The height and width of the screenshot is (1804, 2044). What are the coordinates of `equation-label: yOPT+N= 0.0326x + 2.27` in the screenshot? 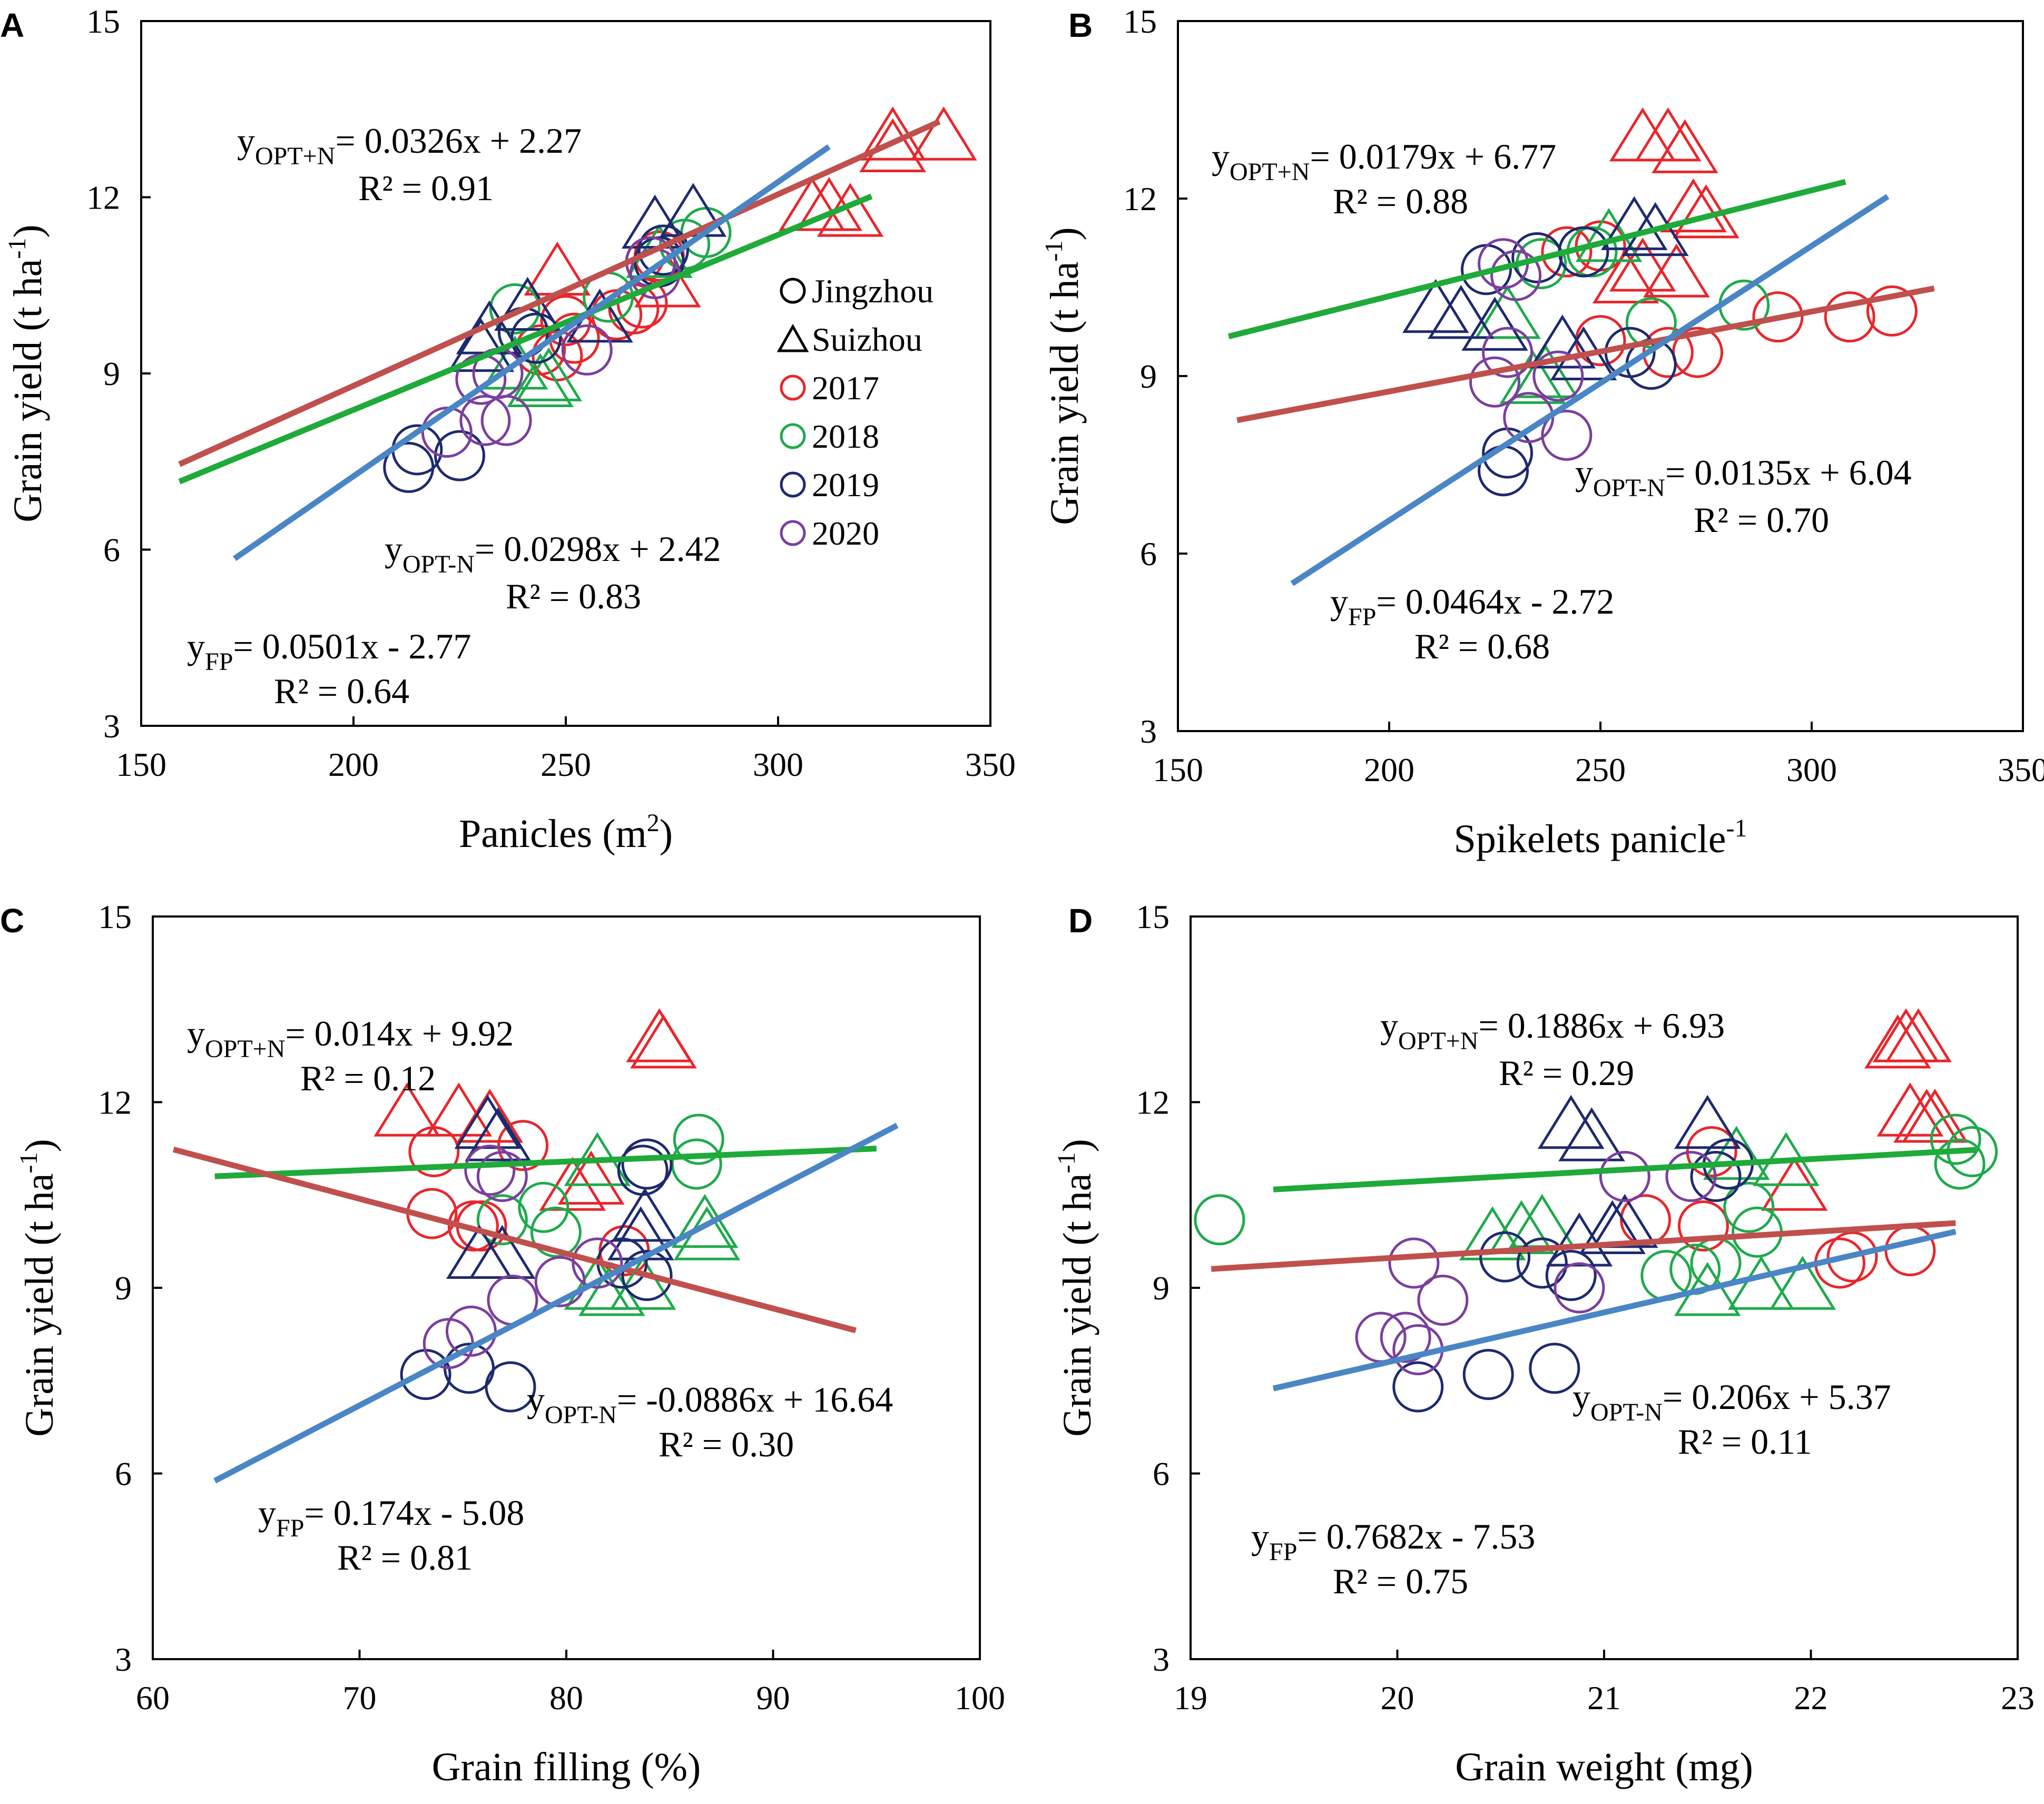 It's located at (409, 145).